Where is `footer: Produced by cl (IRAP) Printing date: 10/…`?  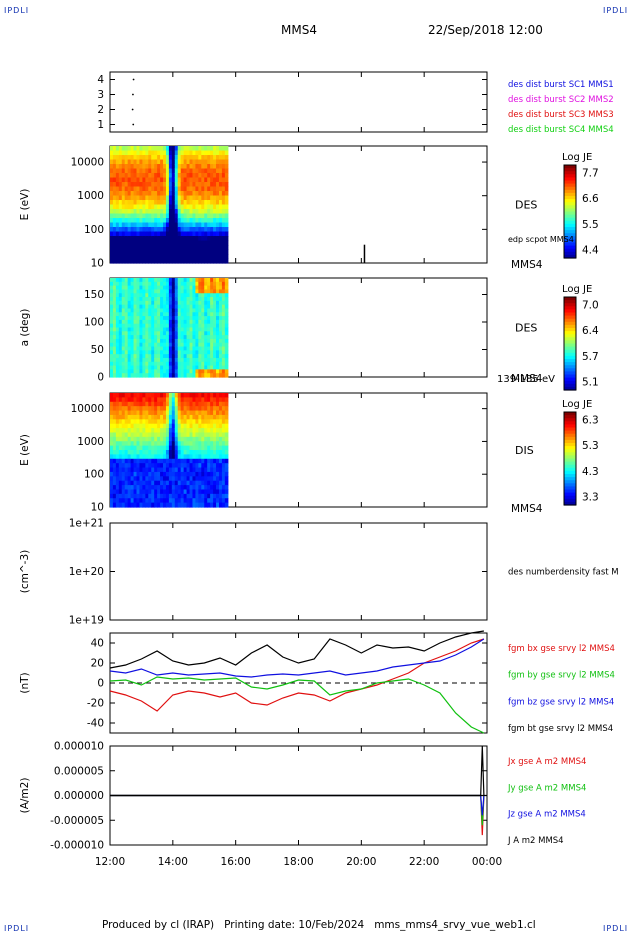
footer: Produced by cl (IRAP) Printing date: 10/… is located at coordinates (319, 925).